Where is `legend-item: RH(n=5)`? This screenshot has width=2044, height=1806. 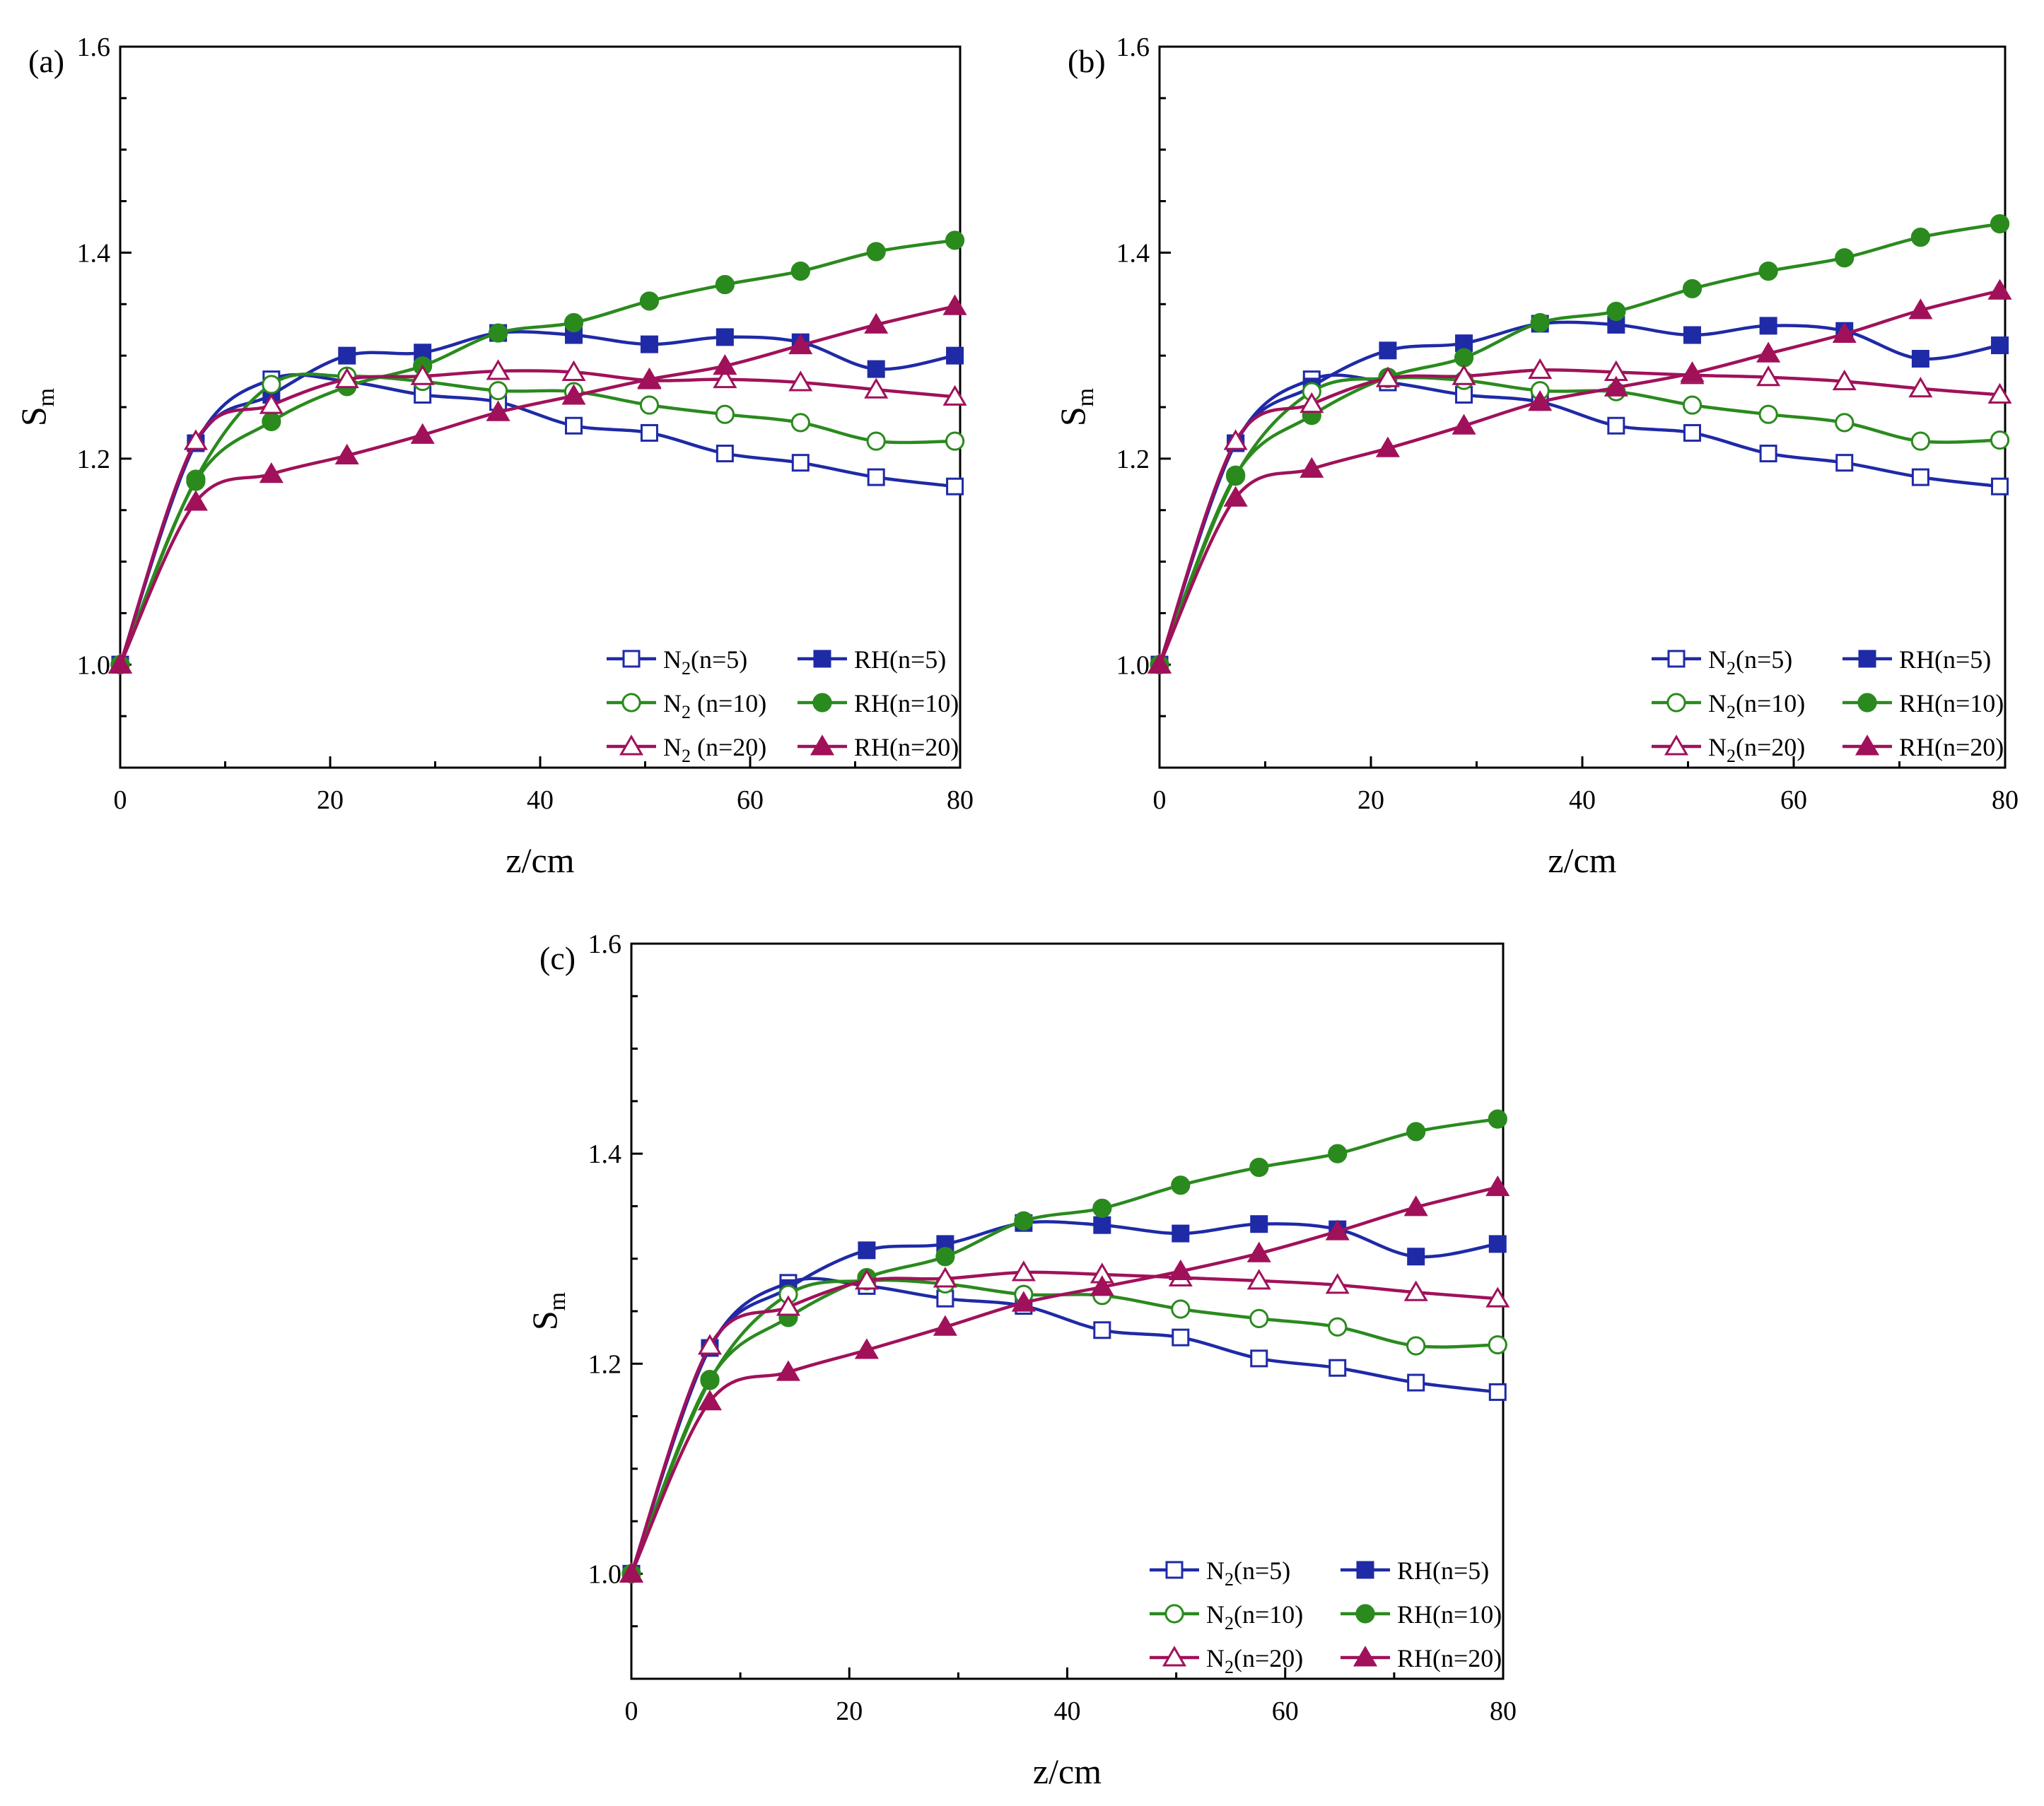
legend-item: RH(n=5) is located at coordinates (1415, 1570).